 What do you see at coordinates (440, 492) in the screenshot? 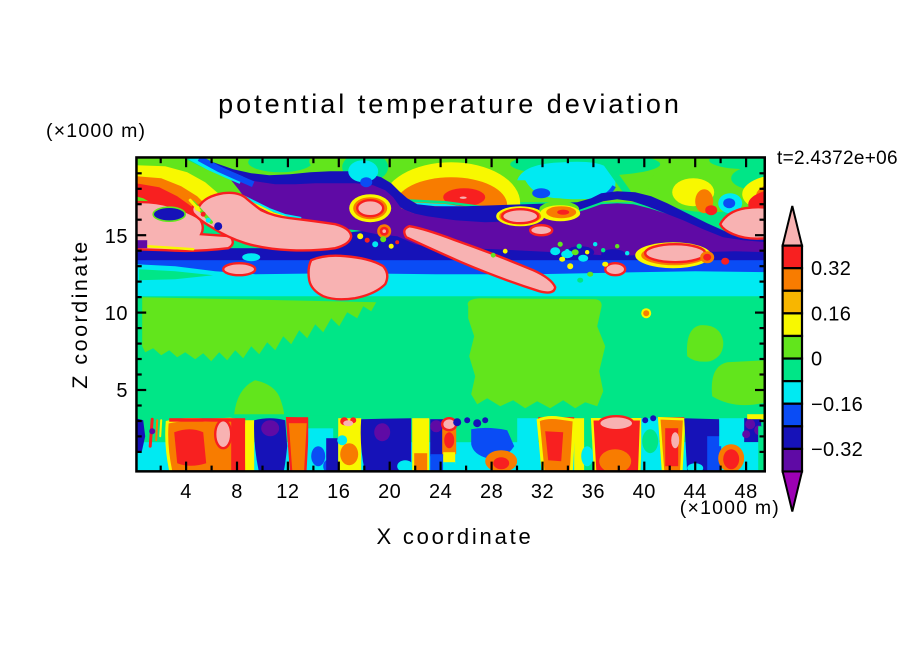
I see `svg-text: 24` at bounding box center [440, 492].